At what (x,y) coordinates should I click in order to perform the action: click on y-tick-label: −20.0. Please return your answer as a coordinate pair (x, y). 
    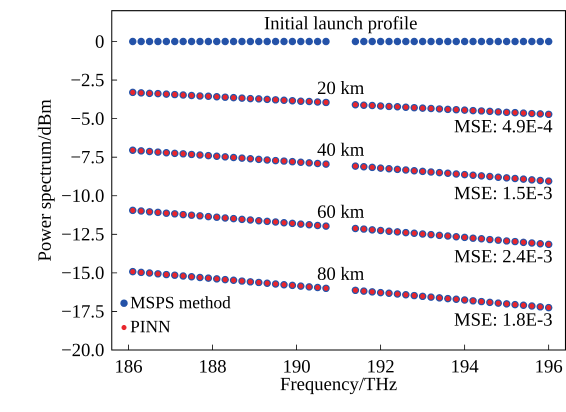
    Looking at the image, I should click on (83, 350).